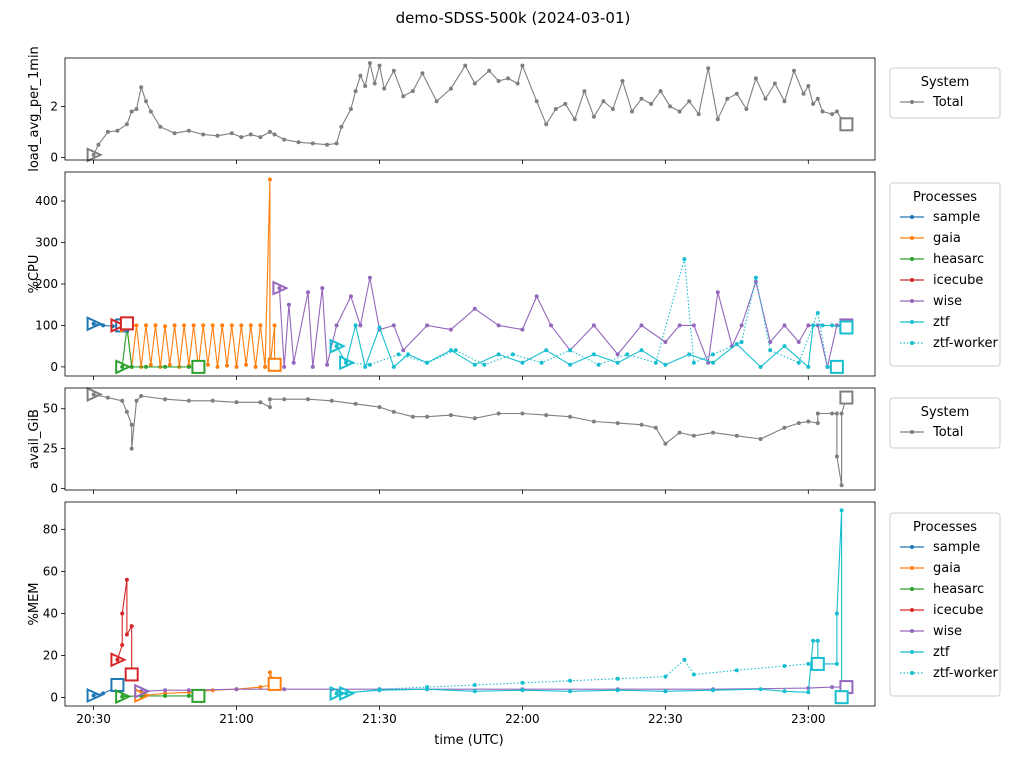 This screenshot has width=1018, height=757. I want to click on legend-entry-gaia: gaia, so click(947, 568).